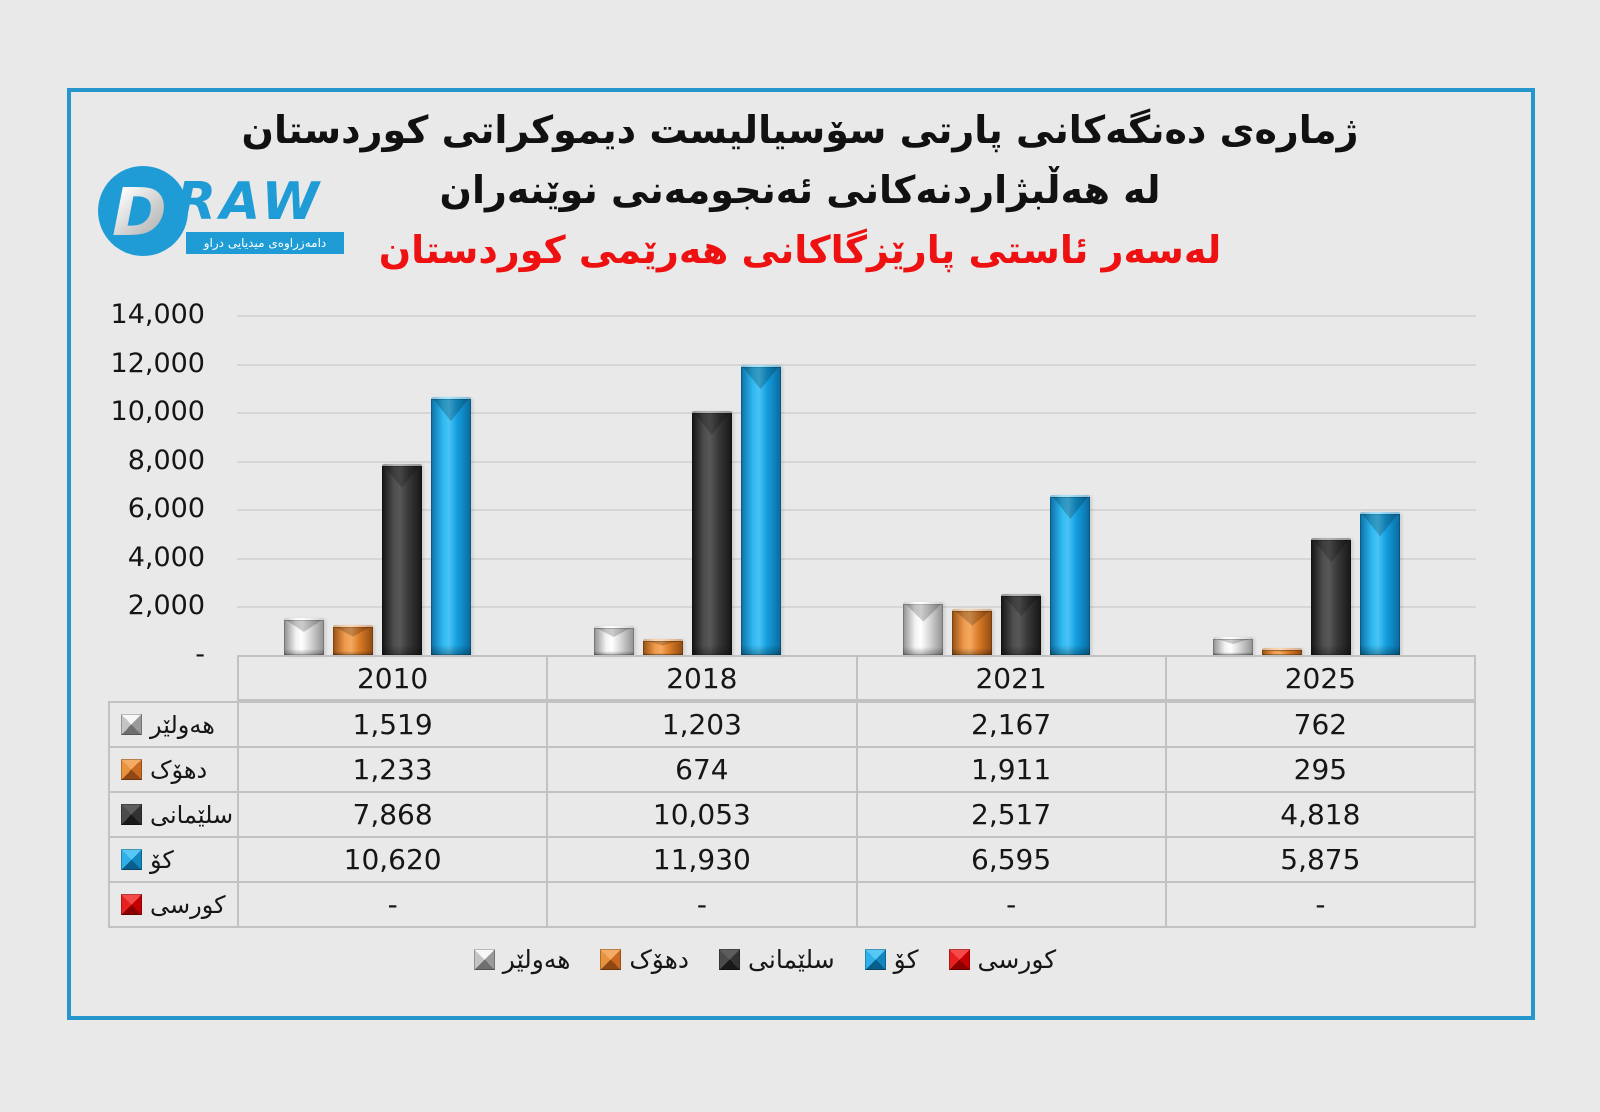  Describe the element at coordinates (1012, 815) in the screenshot. I see `table-value-series2-2021: 2,517` at that location.